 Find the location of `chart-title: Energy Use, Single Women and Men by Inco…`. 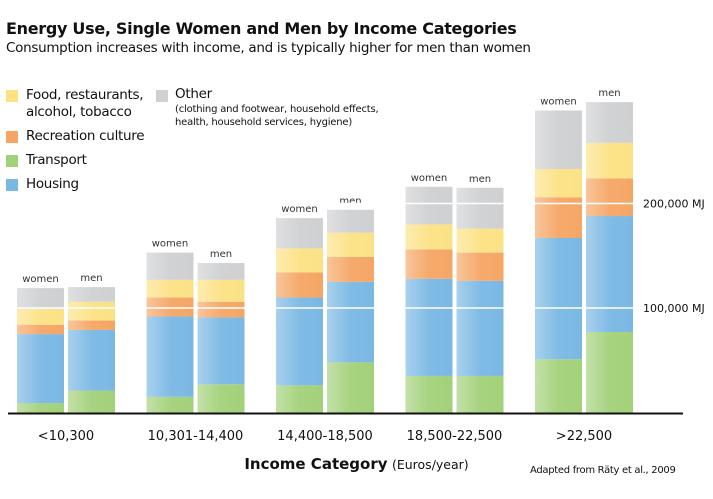

chart-title: Energy Use, Single Women and Men by Inco… is located at coordinates (261, 28).